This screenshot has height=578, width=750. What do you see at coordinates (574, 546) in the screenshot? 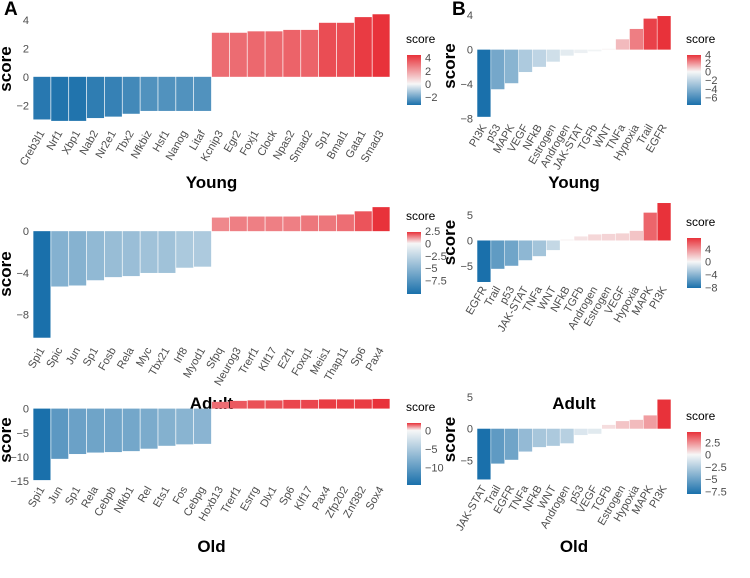
I see `panel6-chart-title: Old` at bounding box center [574, 546].